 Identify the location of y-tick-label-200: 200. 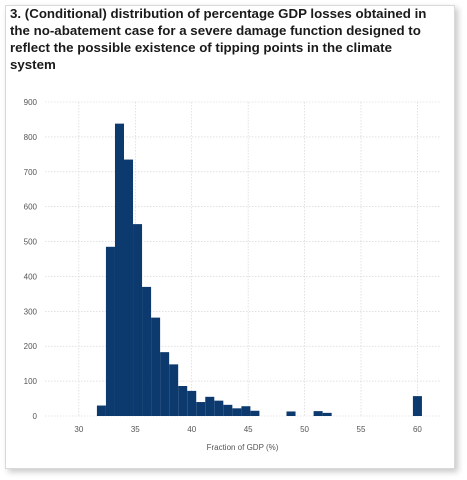
(31, 346).